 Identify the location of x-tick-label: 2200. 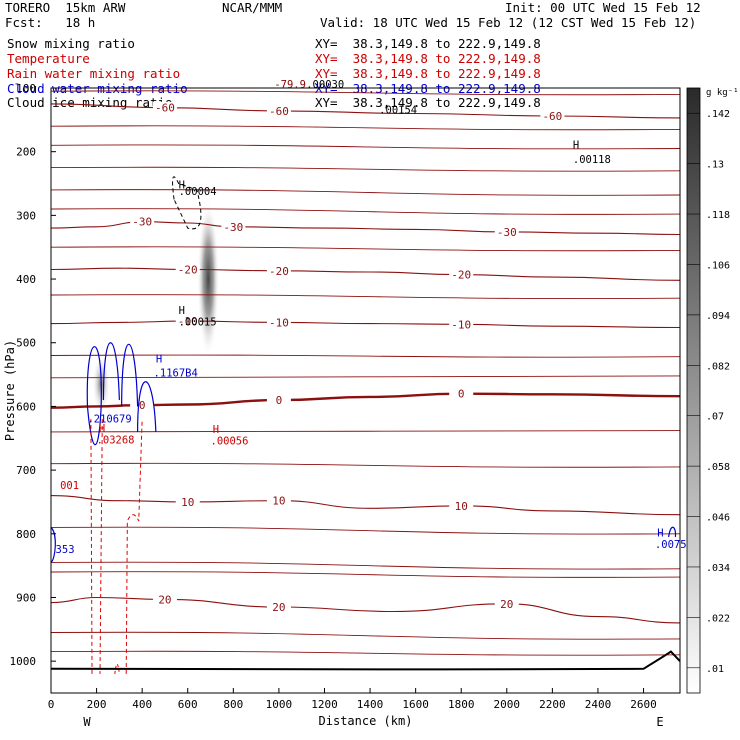
(552, 704).